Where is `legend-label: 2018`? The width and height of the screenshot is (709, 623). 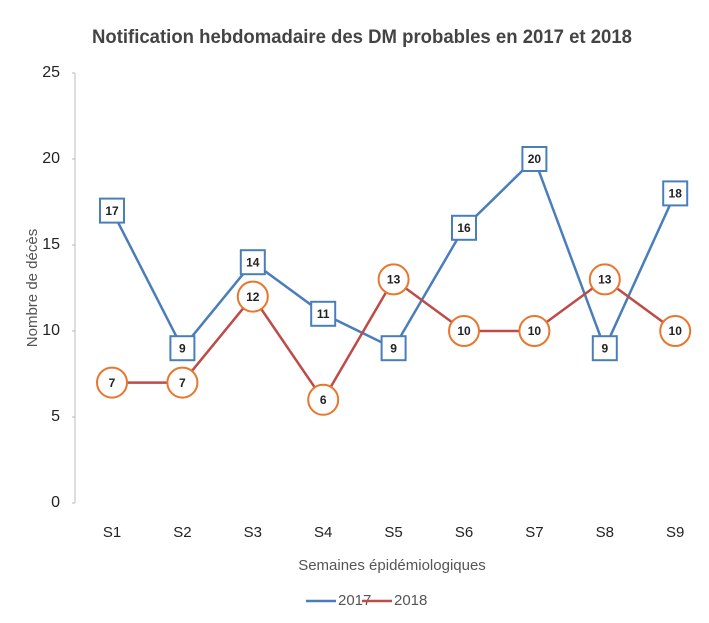
legend-label: 2018 is located at coordinates (410, 600).